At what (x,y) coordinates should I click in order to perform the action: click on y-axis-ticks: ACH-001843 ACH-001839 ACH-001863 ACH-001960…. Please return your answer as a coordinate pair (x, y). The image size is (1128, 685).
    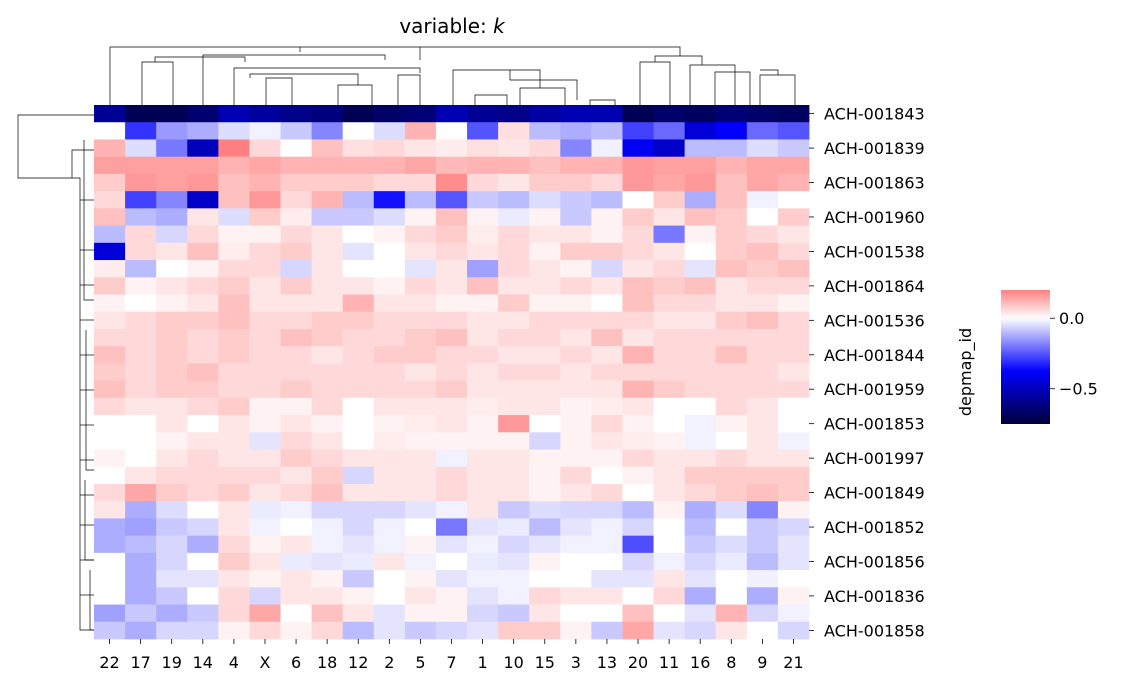
    Looking at the image, I should click on (867, 372).